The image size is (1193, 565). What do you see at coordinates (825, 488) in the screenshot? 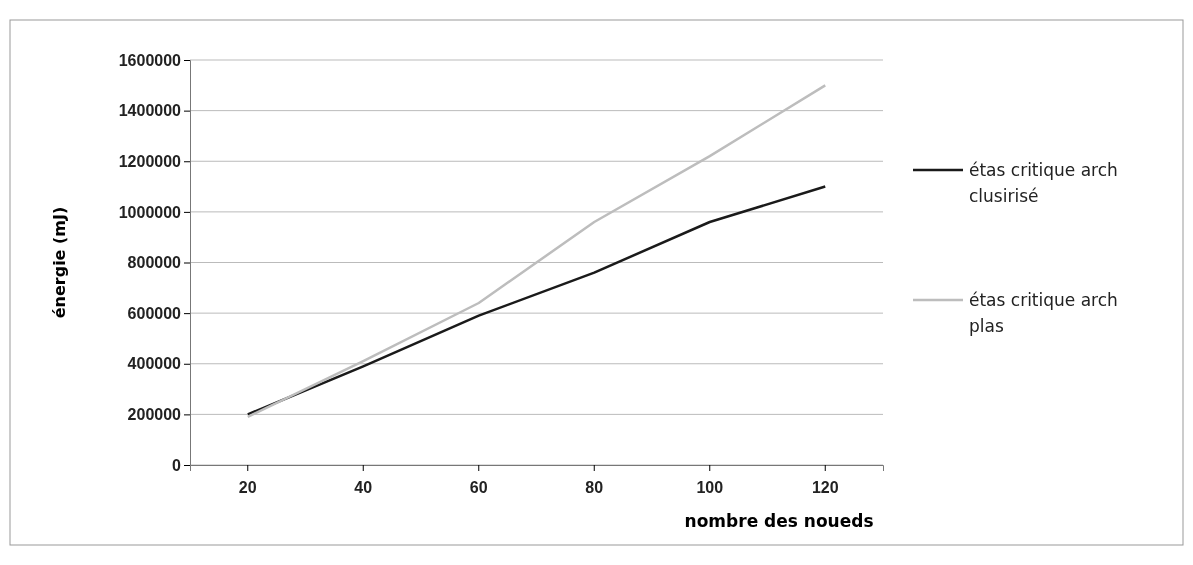
I see `x-tick-label: 120` at bounding box center [825, 488].